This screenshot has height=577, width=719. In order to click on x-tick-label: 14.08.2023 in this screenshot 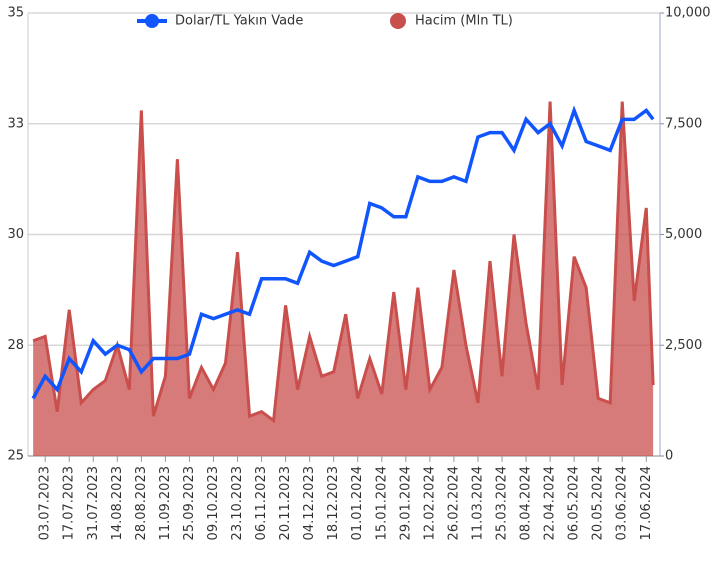, I will do `click(117, 503)`.